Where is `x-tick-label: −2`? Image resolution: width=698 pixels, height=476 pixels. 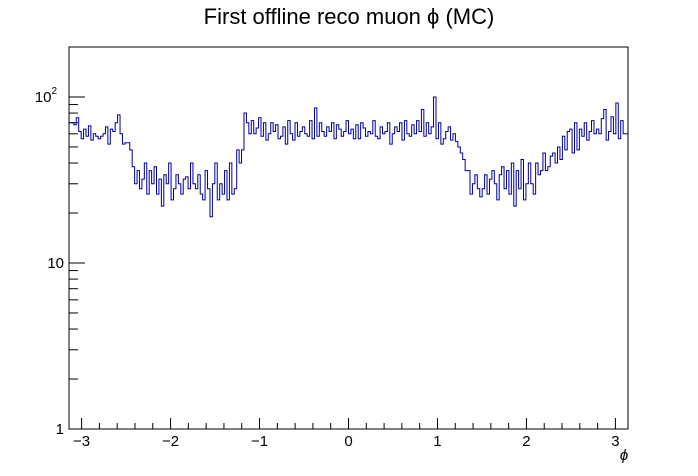
x-tick-label: −2 is located at coordinates (170, 441).